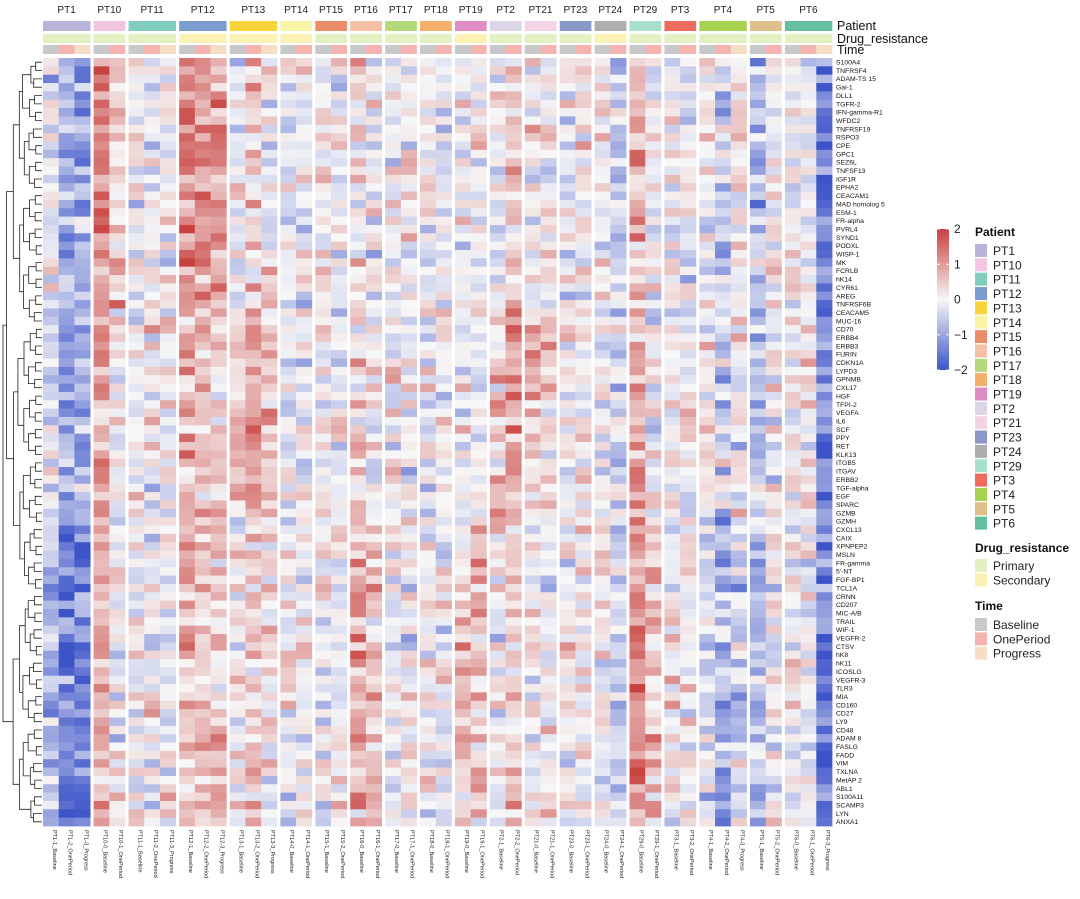  Describe the element at coordinates (66, 10) in the screenshot. I see `patient-column-label: PT1` at that location.